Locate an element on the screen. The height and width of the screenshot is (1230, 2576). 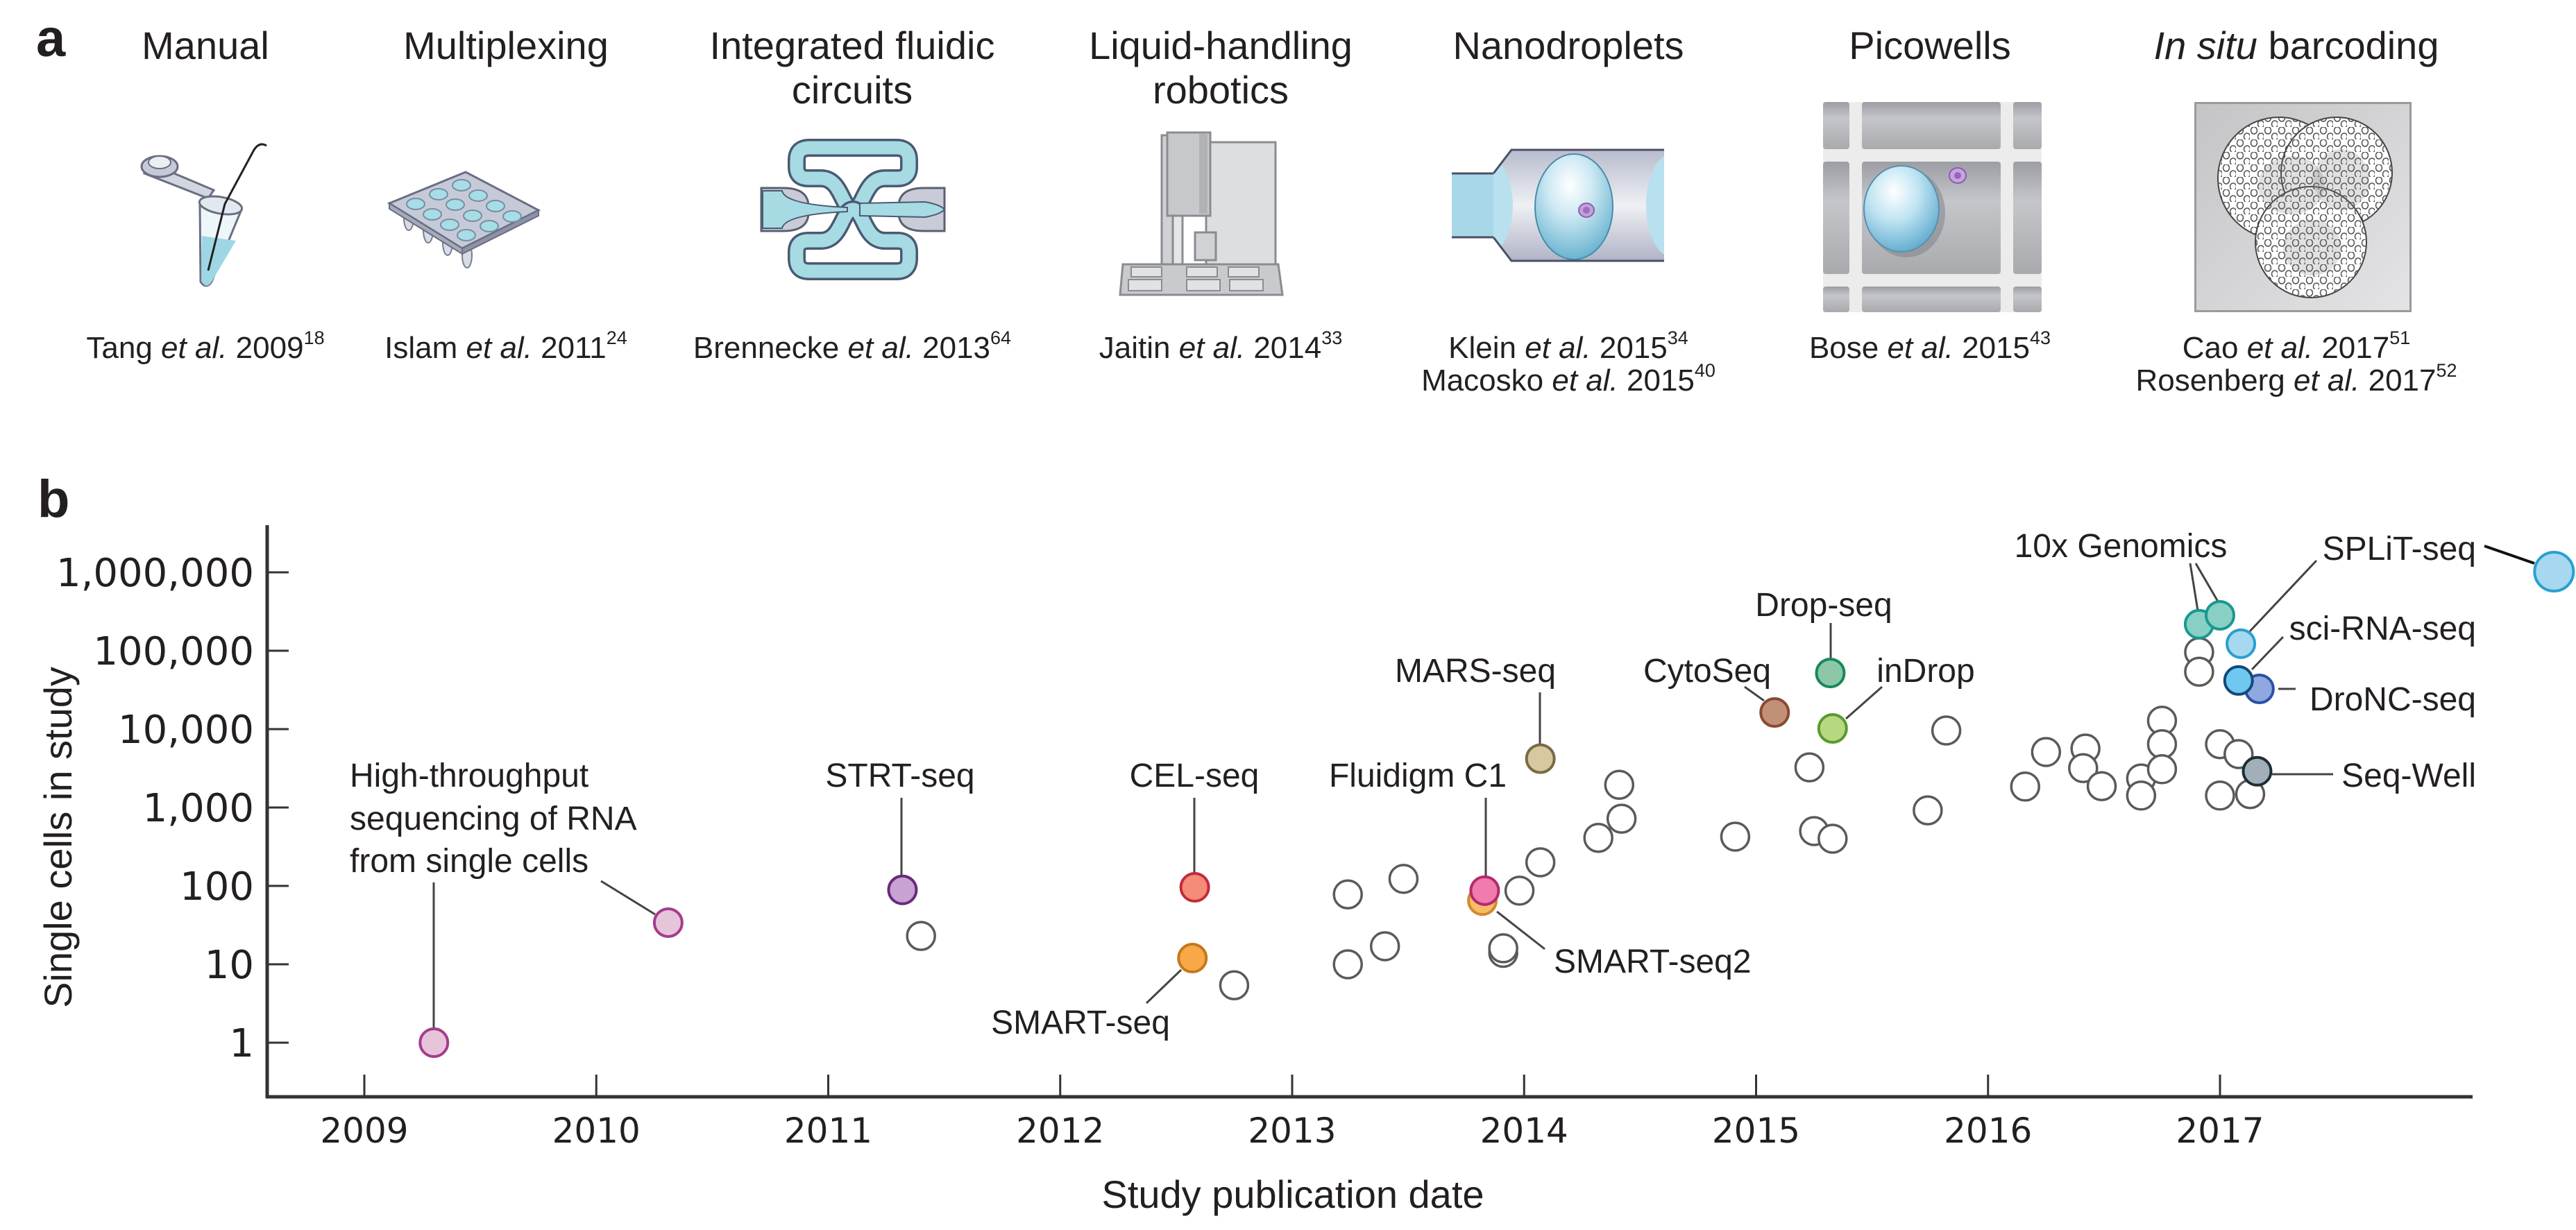
title-line: In situ barcoding is located at coordinates (2296, 46).